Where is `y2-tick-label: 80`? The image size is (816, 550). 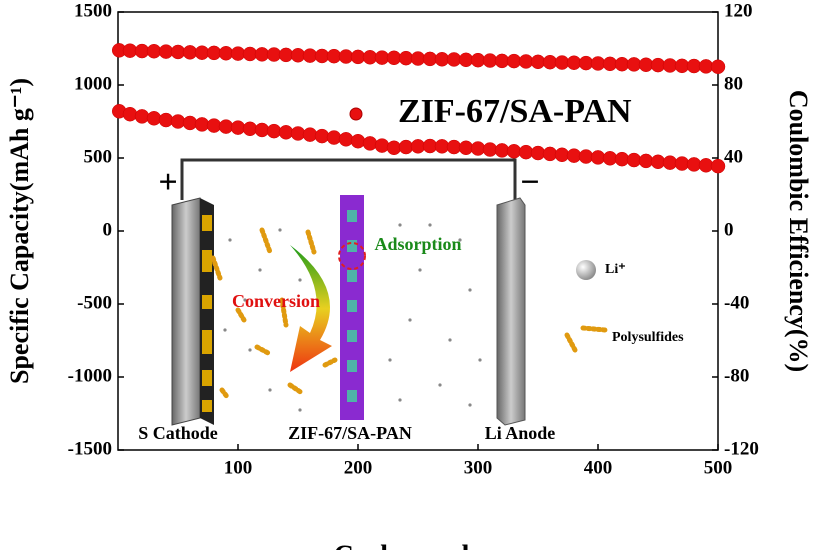 y2-tick-label: 80 is located at coordinates (733, 83).